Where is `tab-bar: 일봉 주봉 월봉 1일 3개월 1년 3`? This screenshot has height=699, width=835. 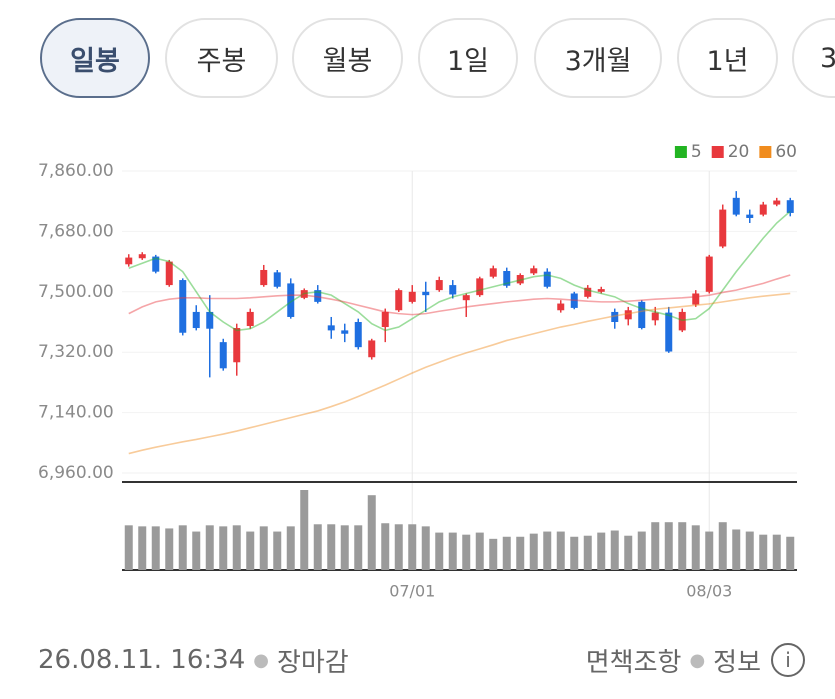 tab-bar: 일봉 주봉 월봉 1일 3개월 1년 3 is located at coordinates (417, 60).